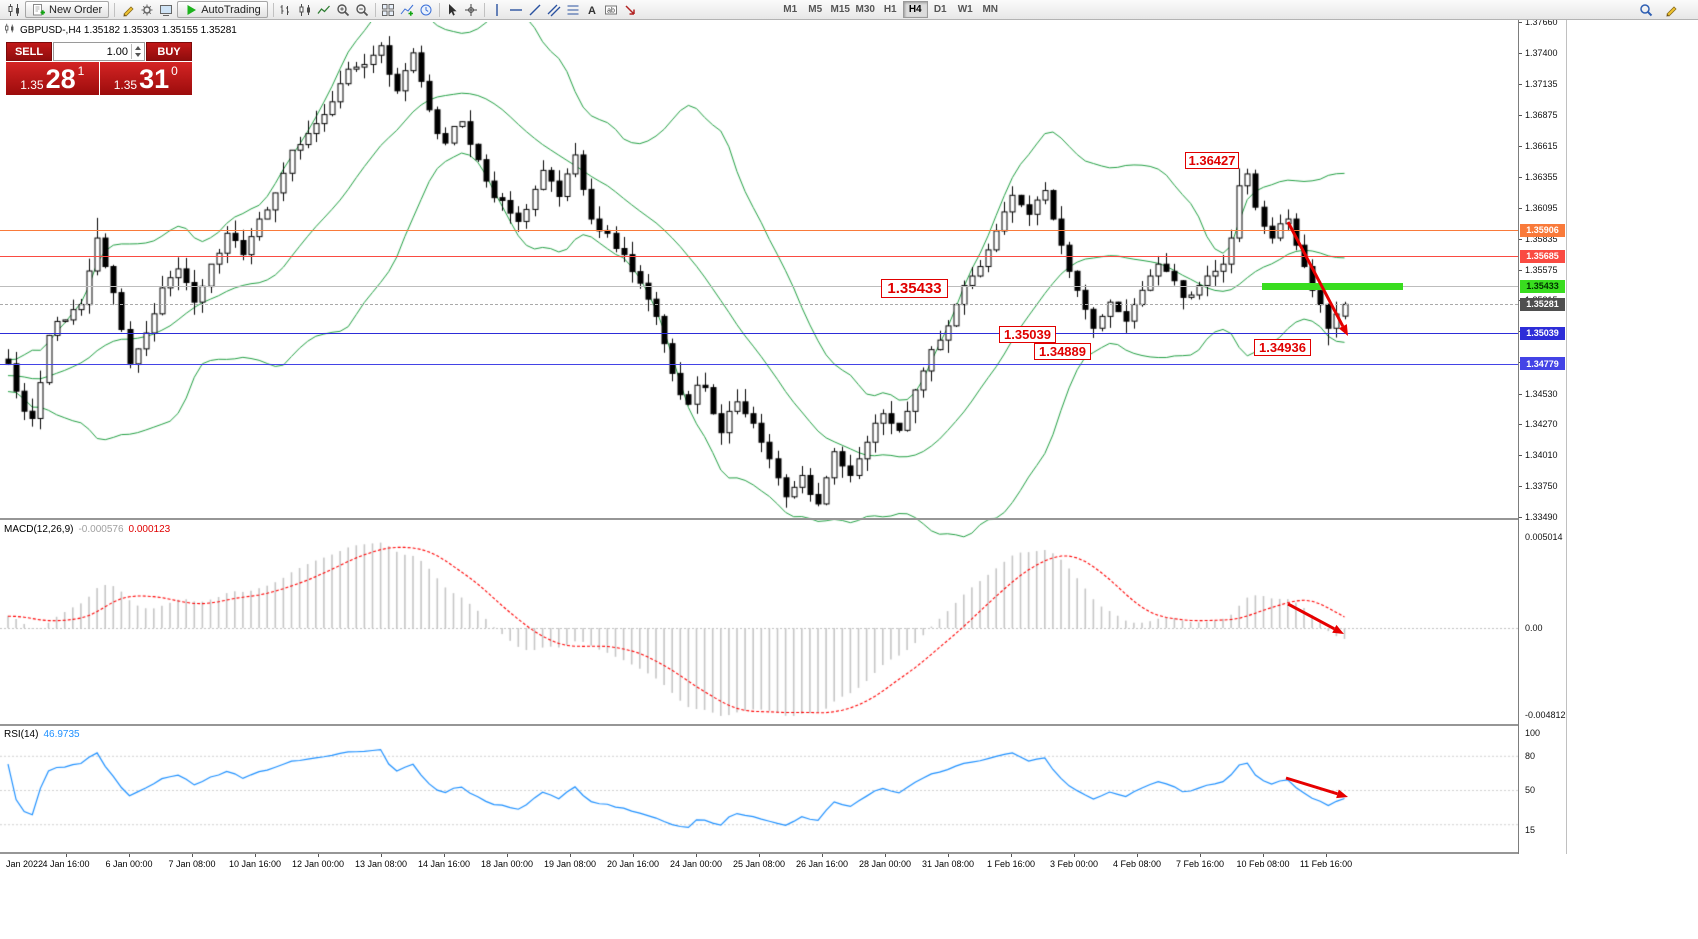  Describe the element at coordinates (1542, 230) in the screenshot. I see `price-level-label-1.35906: 1.35906` at that location.